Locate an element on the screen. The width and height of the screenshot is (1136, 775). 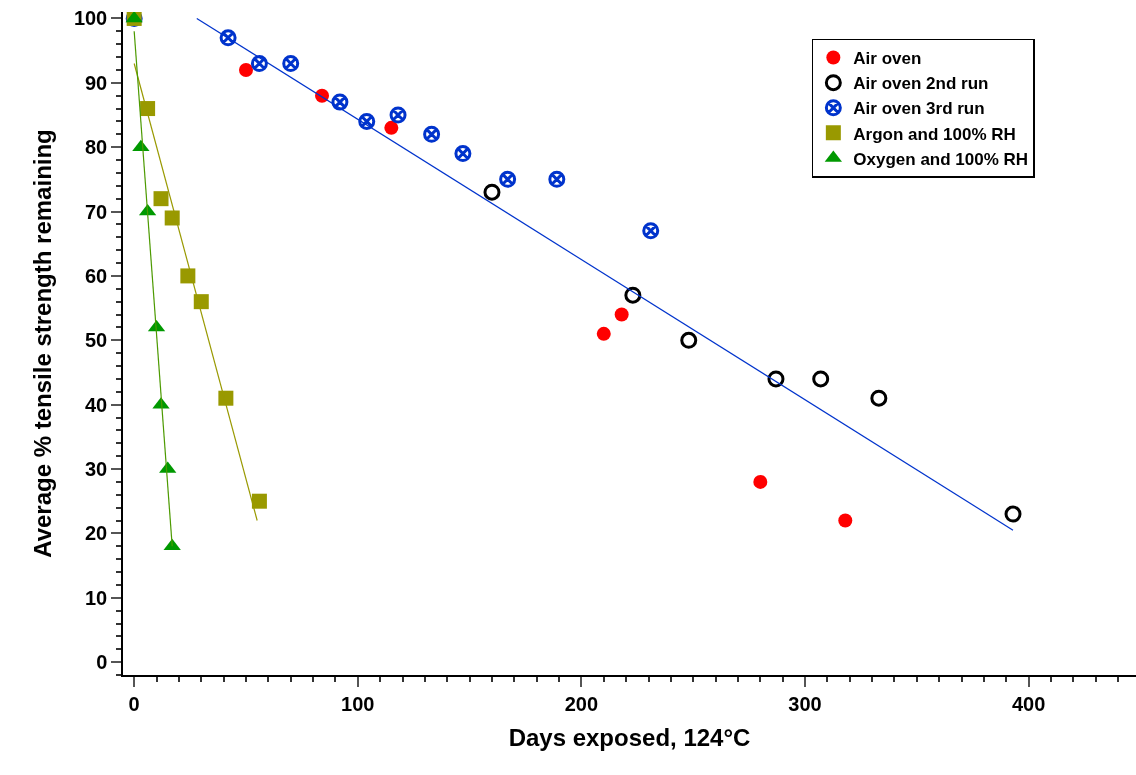
x-tick-label: 100 is located at coordinates (358, 703).